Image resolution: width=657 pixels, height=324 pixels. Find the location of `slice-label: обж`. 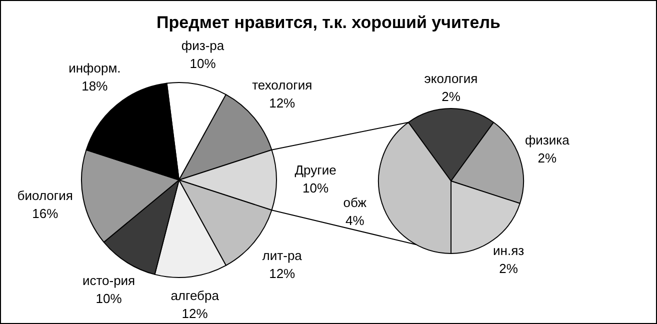

slice-label: обж is located at coordinates (355, 202).